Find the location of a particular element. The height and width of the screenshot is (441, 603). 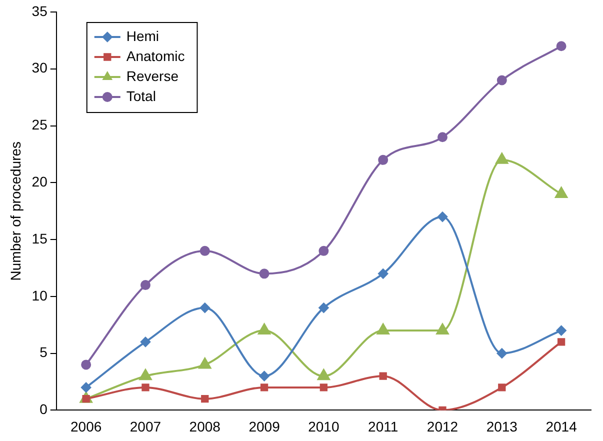

x-tick-label: 2009 is located at coordinates (264, 426).